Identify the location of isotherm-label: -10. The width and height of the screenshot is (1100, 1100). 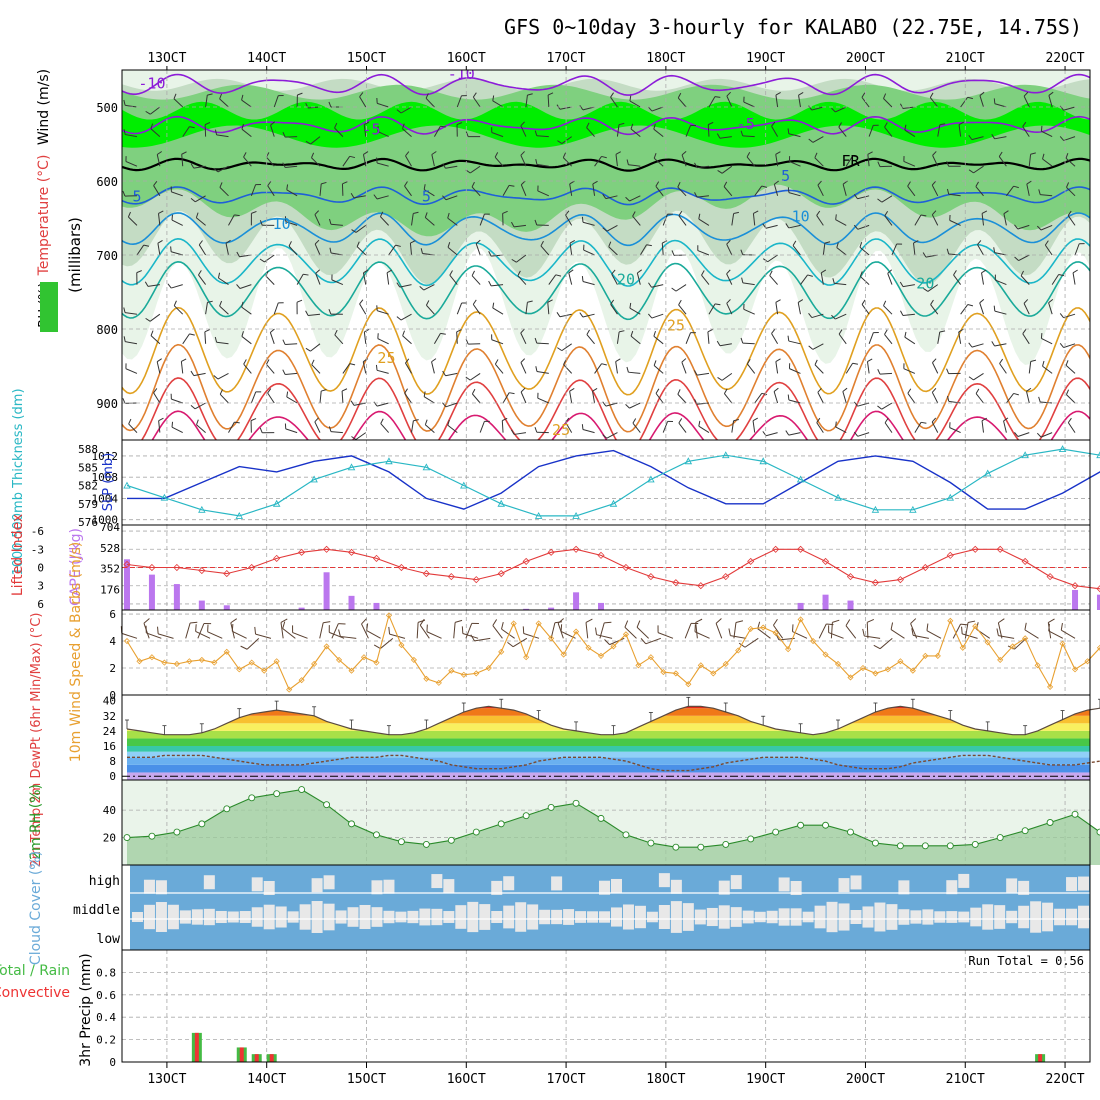
(461, 74).